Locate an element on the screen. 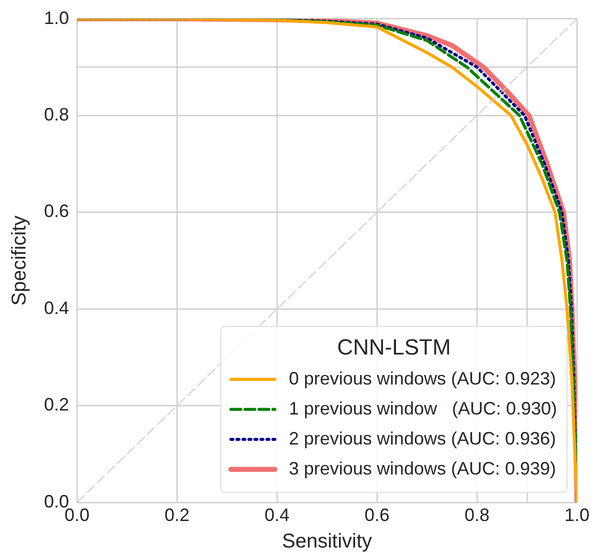 The height and width of the screenshot is (558, 595). y-tick-label: 0.4 is located at coordinates (57, 308).